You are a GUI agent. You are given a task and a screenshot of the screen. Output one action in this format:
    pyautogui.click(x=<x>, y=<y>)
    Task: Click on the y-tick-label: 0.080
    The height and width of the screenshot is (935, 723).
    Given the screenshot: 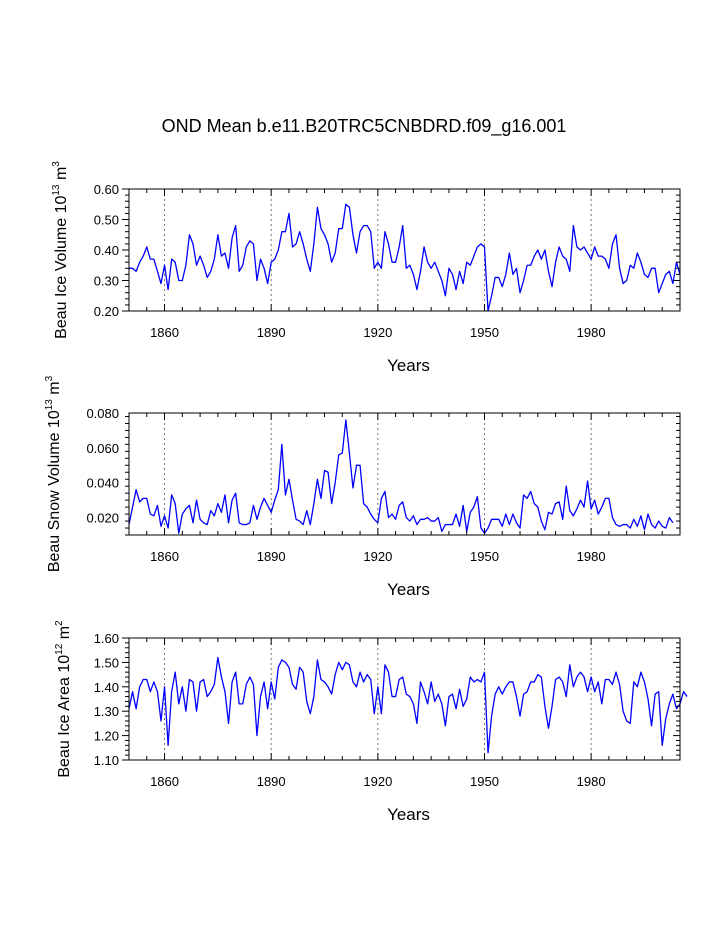 What is the action you would take?
    pyautogui.click(x=102, y=413)
    